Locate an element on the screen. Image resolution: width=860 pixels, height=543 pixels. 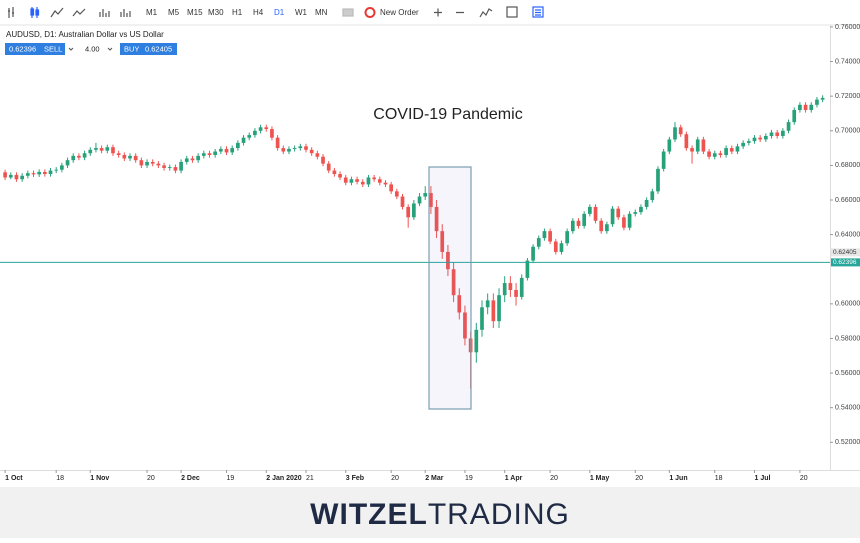
timeframe: M1 is located at coordinates (152, 12).